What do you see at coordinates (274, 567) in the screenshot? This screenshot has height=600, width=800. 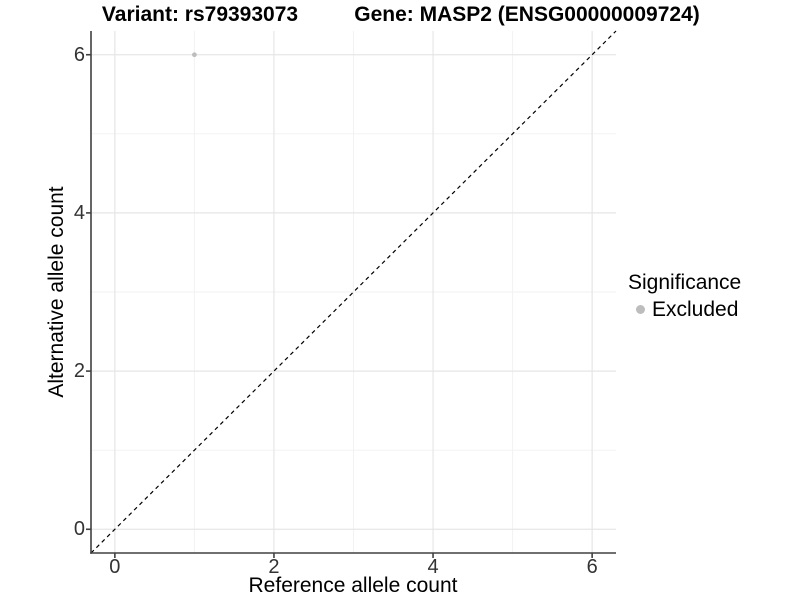 I see `x-tick-label: 2` at bounding box center [274, 567].